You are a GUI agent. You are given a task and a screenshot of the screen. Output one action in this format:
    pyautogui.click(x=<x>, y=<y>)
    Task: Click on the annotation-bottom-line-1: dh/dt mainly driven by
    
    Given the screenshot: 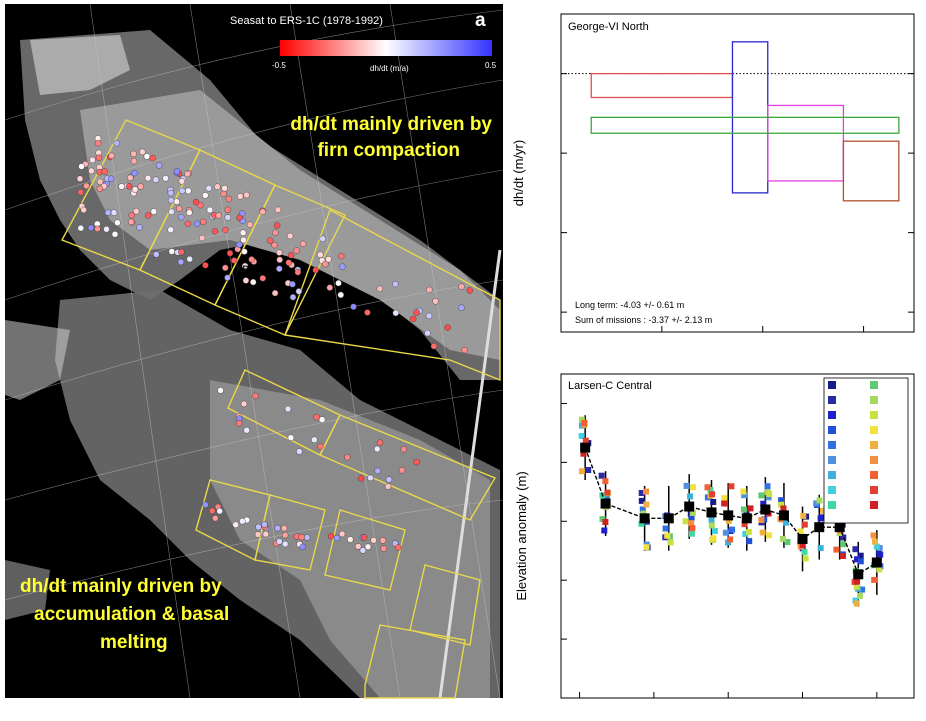 What is the action you would take?
    pyautogui.click(x=121, y=586)
    